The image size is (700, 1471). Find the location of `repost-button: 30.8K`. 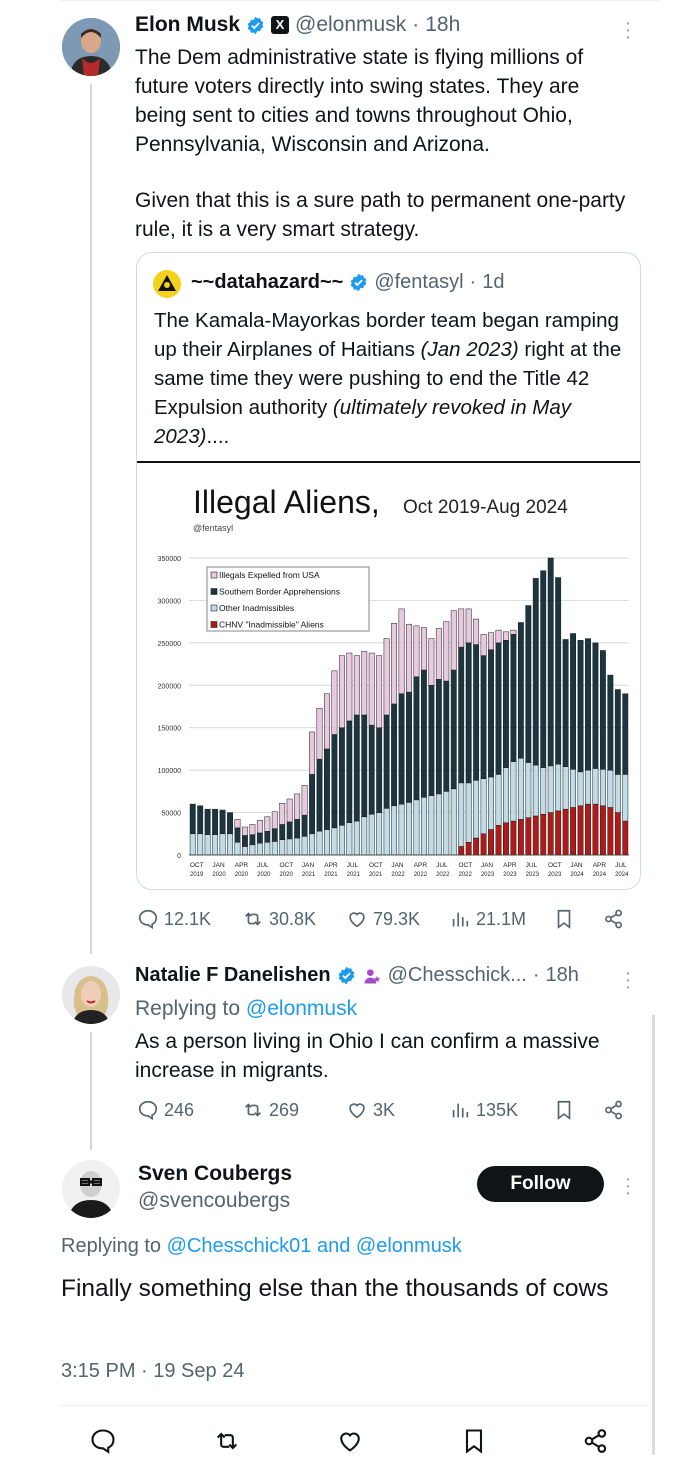

repost-button: 30.8K is located at coordinates (279, 919).